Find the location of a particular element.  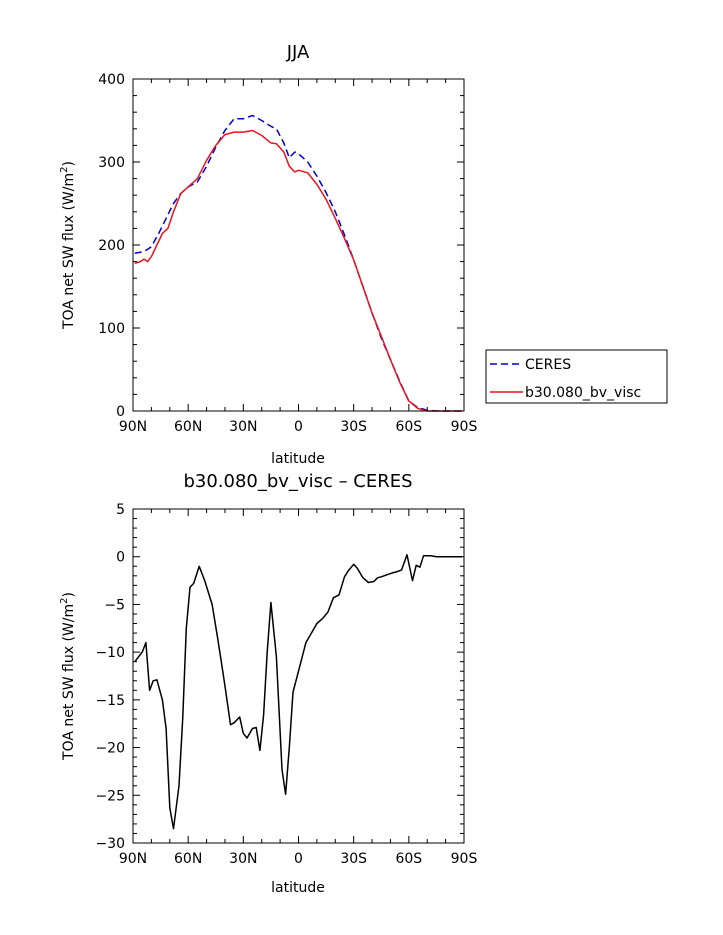

bottom-chart-ytick-label: −30 is located at coordinates (110, 844).